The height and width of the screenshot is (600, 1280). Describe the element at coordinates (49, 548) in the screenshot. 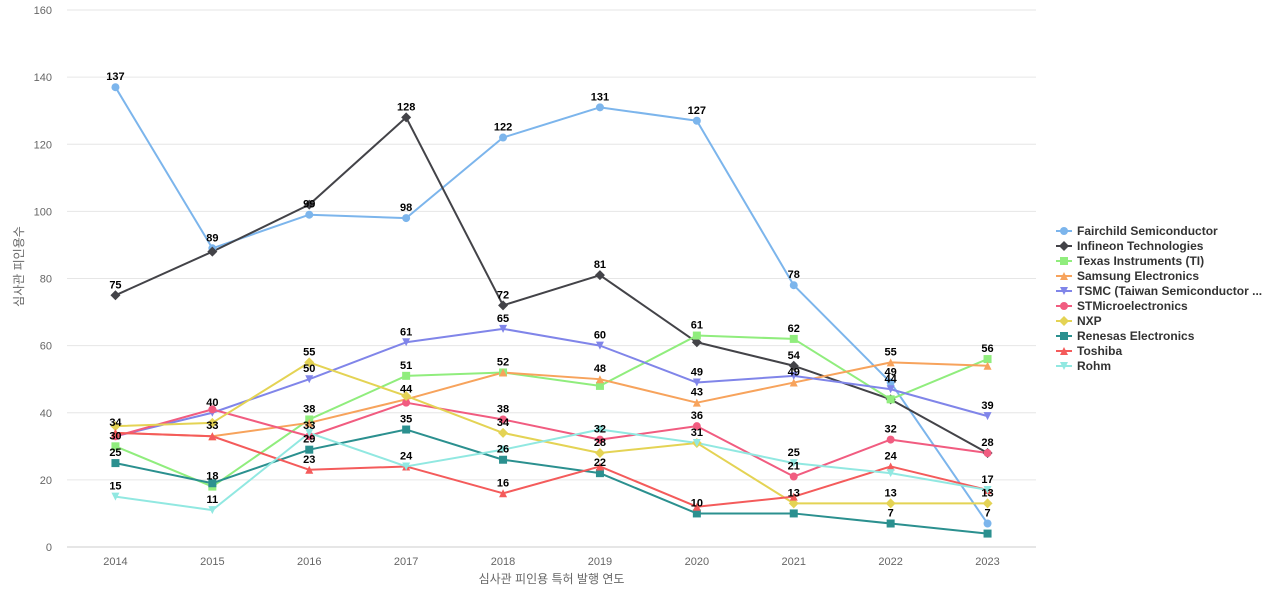

I see `y-tick-label: 0` at that location.